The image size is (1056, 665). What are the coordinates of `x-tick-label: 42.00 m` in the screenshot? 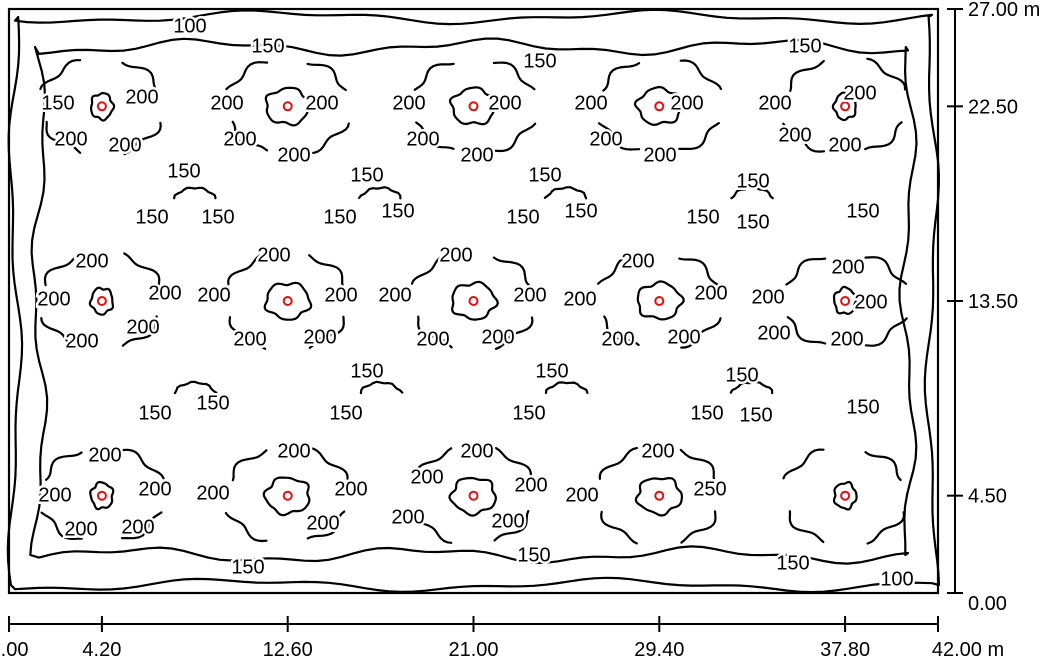 It's located at (968, 650).